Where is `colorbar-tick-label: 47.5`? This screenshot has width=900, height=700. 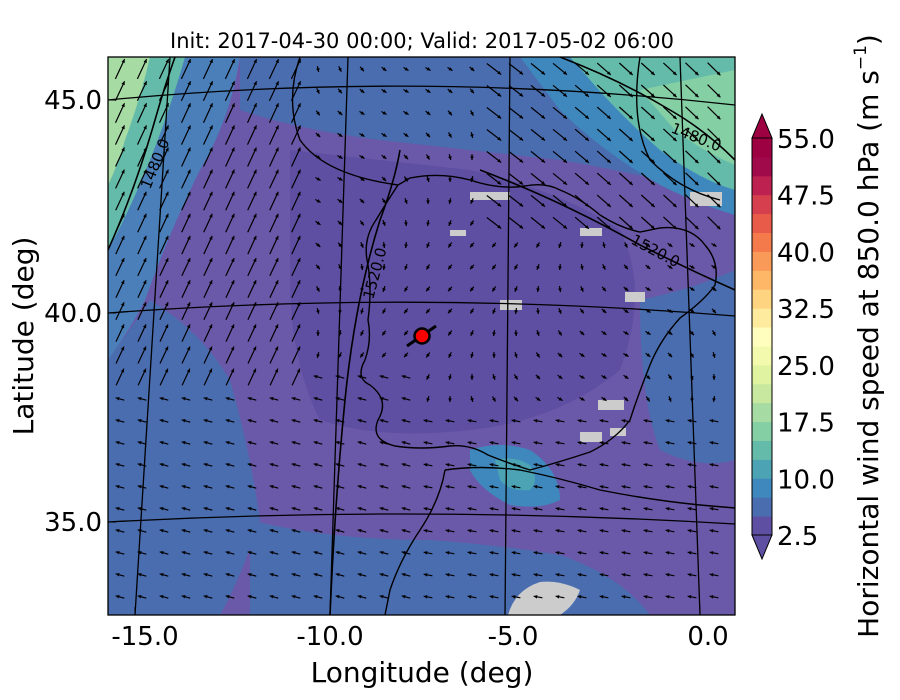
colorbar-tick-label: 47.5 is located at coordinates (806, 197).